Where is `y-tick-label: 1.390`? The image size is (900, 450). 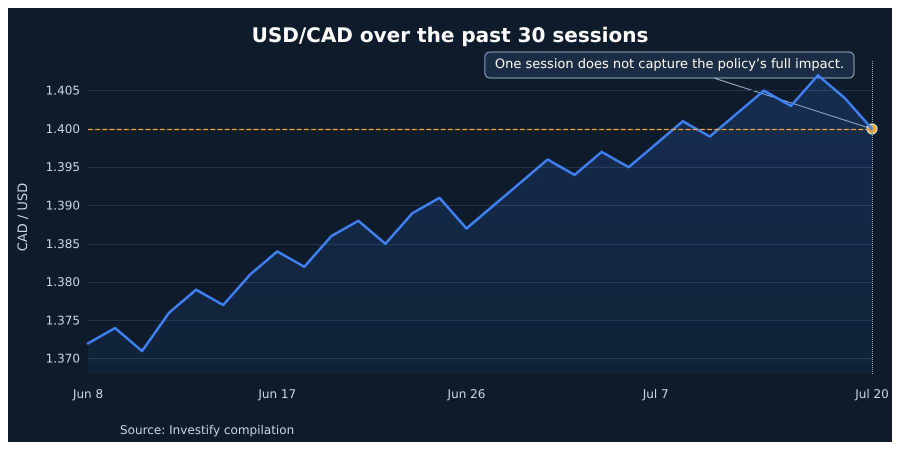 y-tick-label: 1.390 is located at coordinates (63, 205).